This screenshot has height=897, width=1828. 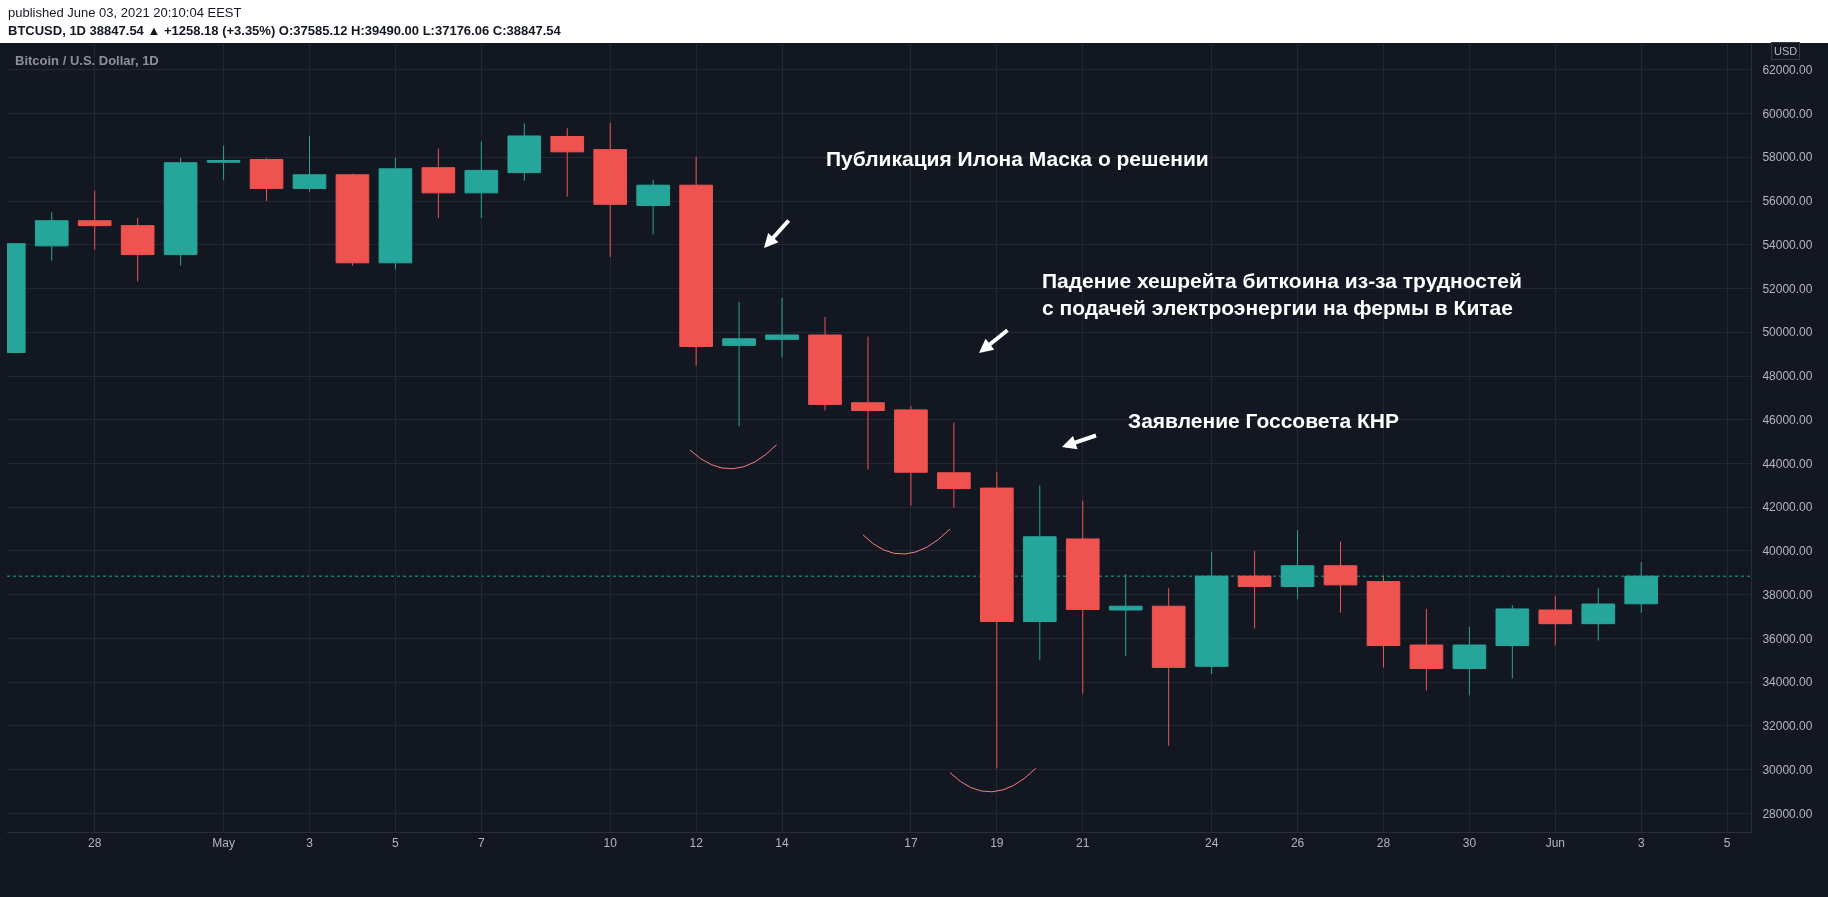 I want to click on x-tick-label: 10, so click(x=610, y=843).